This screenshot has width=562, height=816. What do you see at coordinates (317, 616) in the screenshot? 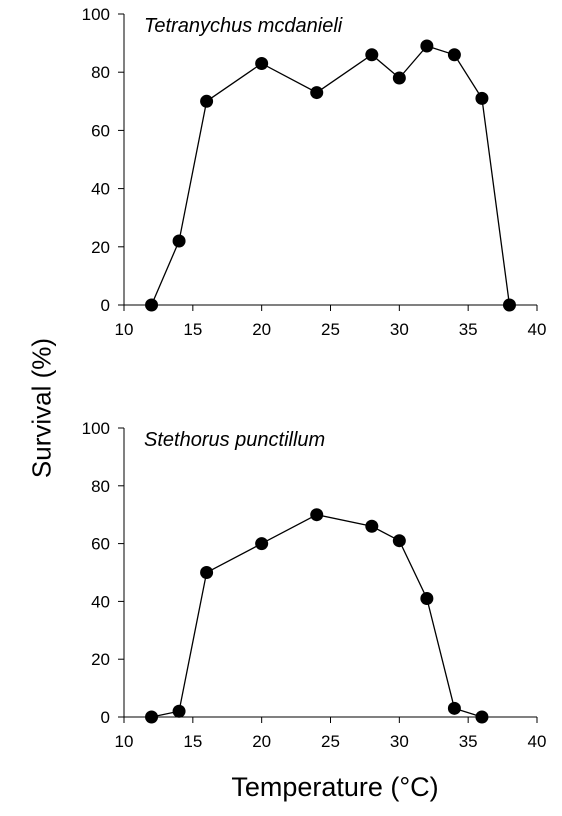
I see `series-line` at bounding box center [317, 616].